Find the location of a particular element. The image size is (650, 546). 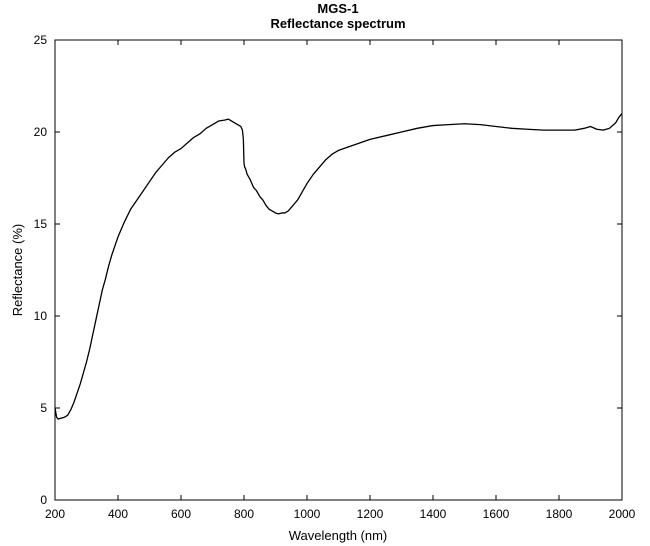

x-tick-label: 200 is located at coordinates (55, 514).